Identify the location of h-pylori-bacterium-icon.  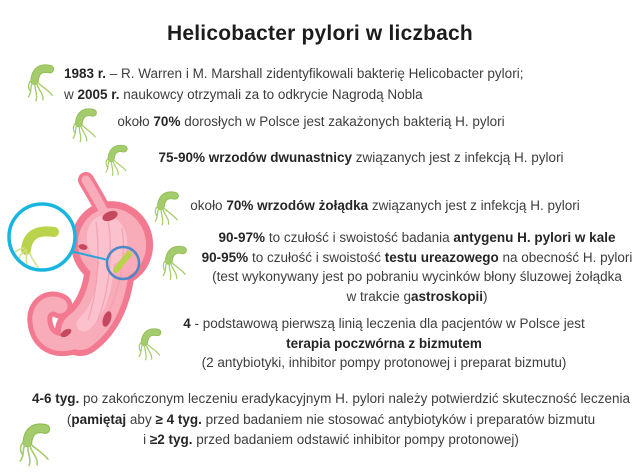
(44, 83).